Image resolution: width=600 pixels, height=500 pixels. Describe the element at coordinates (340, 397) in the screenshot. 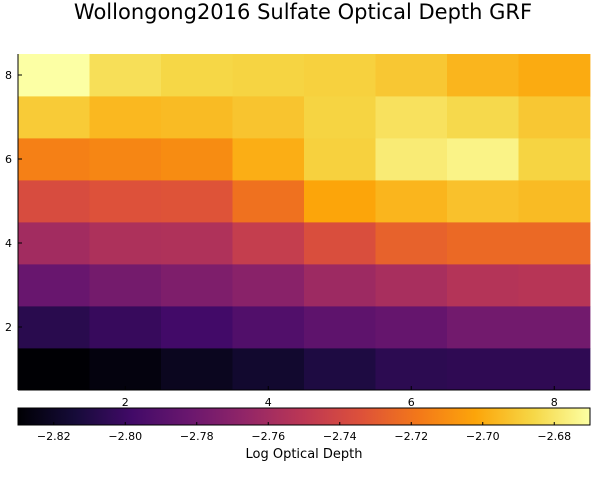

I see `x-axis-ticks: 2 4 6 8` at that location.